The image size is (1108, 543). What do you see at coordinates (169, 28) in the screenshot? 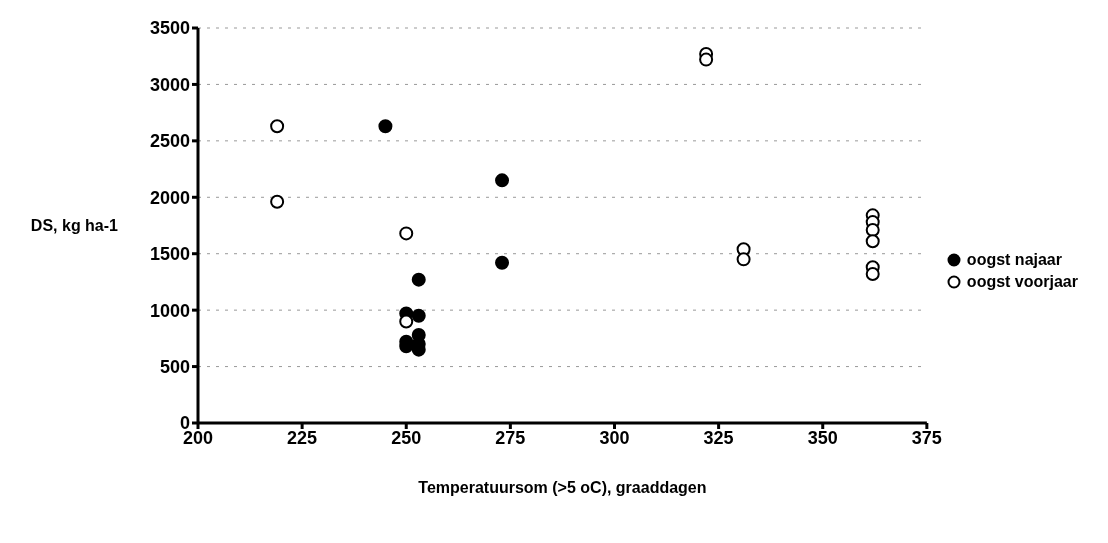
I see `y-tick-label: 3500` at bounding box center [169, 28].